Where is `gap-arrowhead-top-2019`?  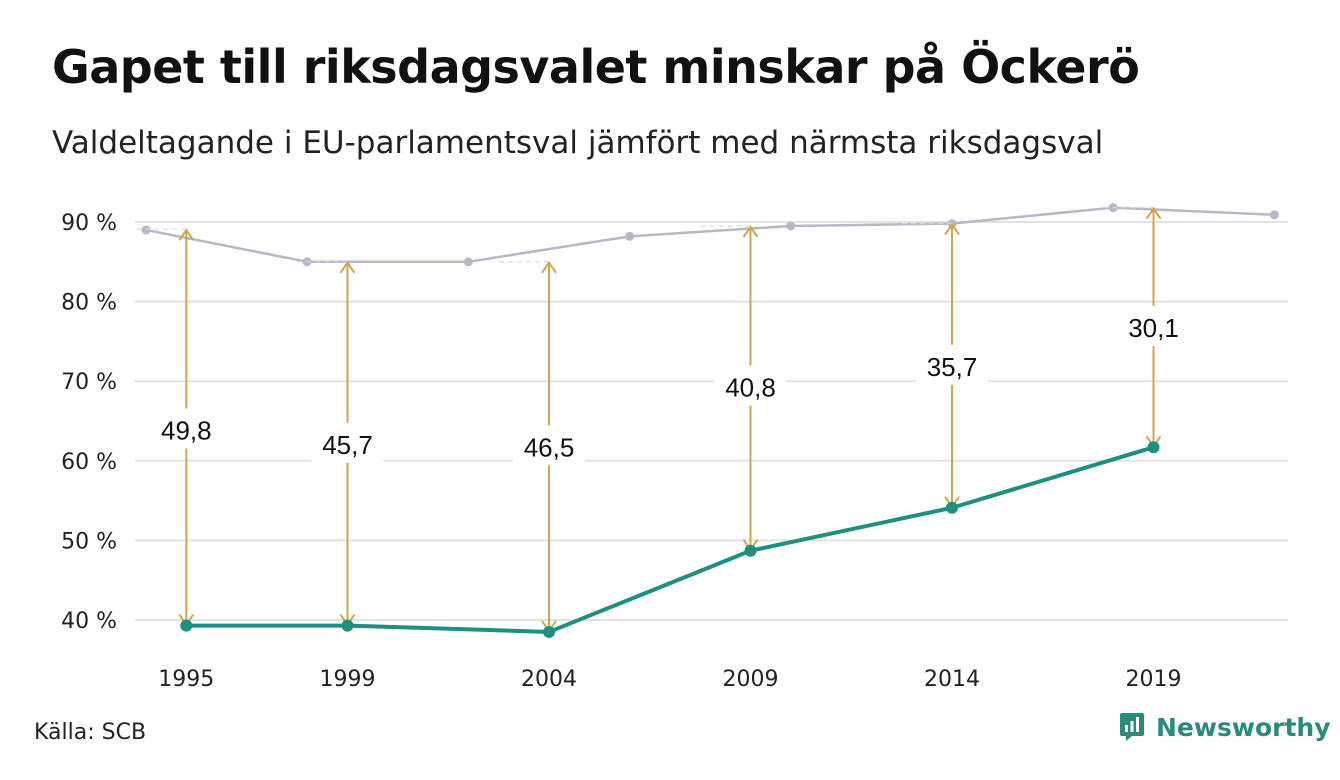 gap-arrowhead-top-2019 is located at coordinates (1153, 213).